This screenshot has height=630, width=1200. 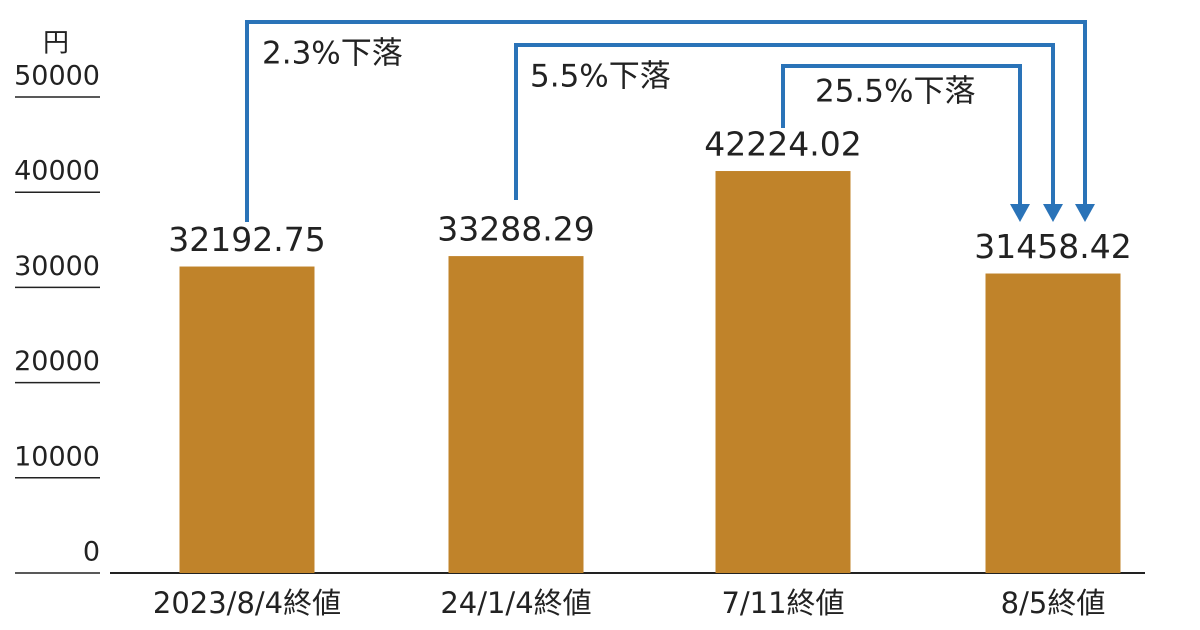 What do you see at coordinates (1052, 246) in the screenshot?
I see `value-label: 31458.42` at bounding box center [1052, 246].